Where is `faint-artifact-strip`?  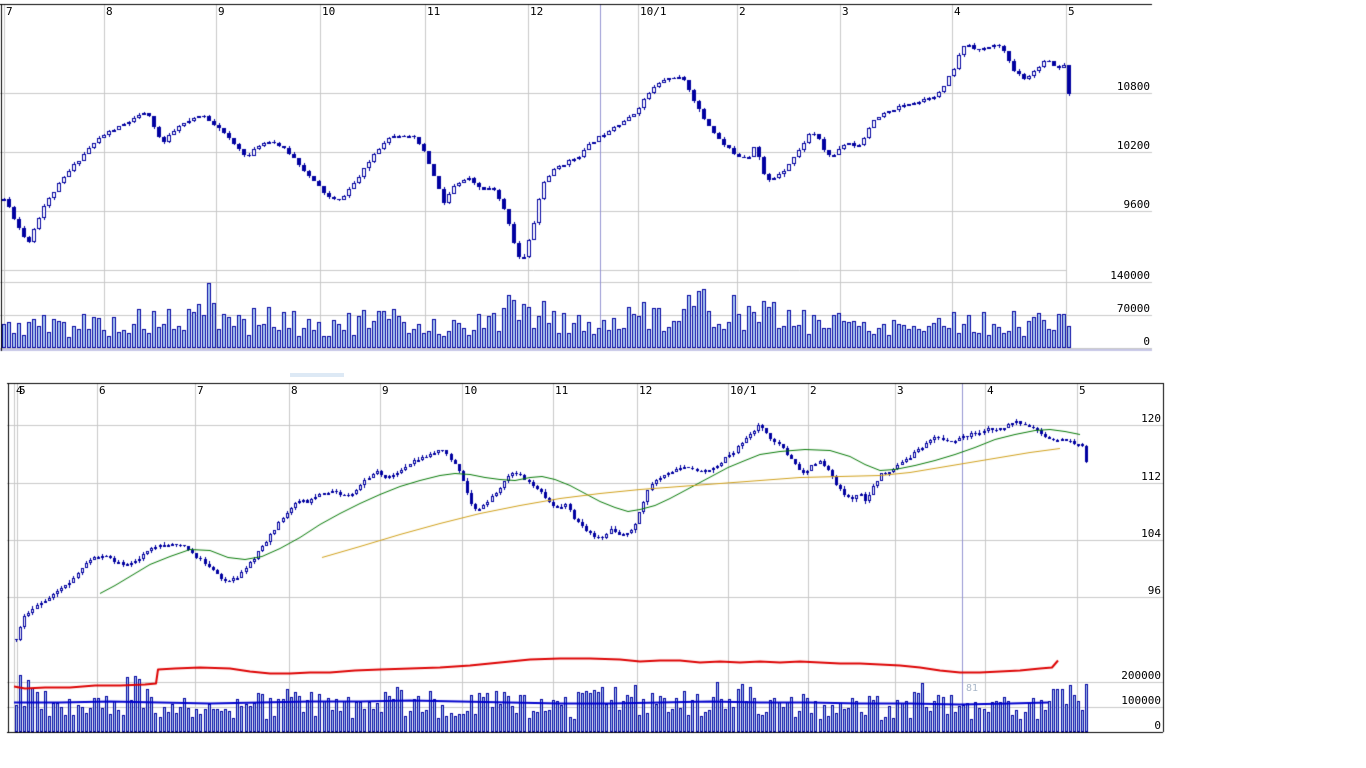
faint-artifact-strip is located at coordinates (317, 375).